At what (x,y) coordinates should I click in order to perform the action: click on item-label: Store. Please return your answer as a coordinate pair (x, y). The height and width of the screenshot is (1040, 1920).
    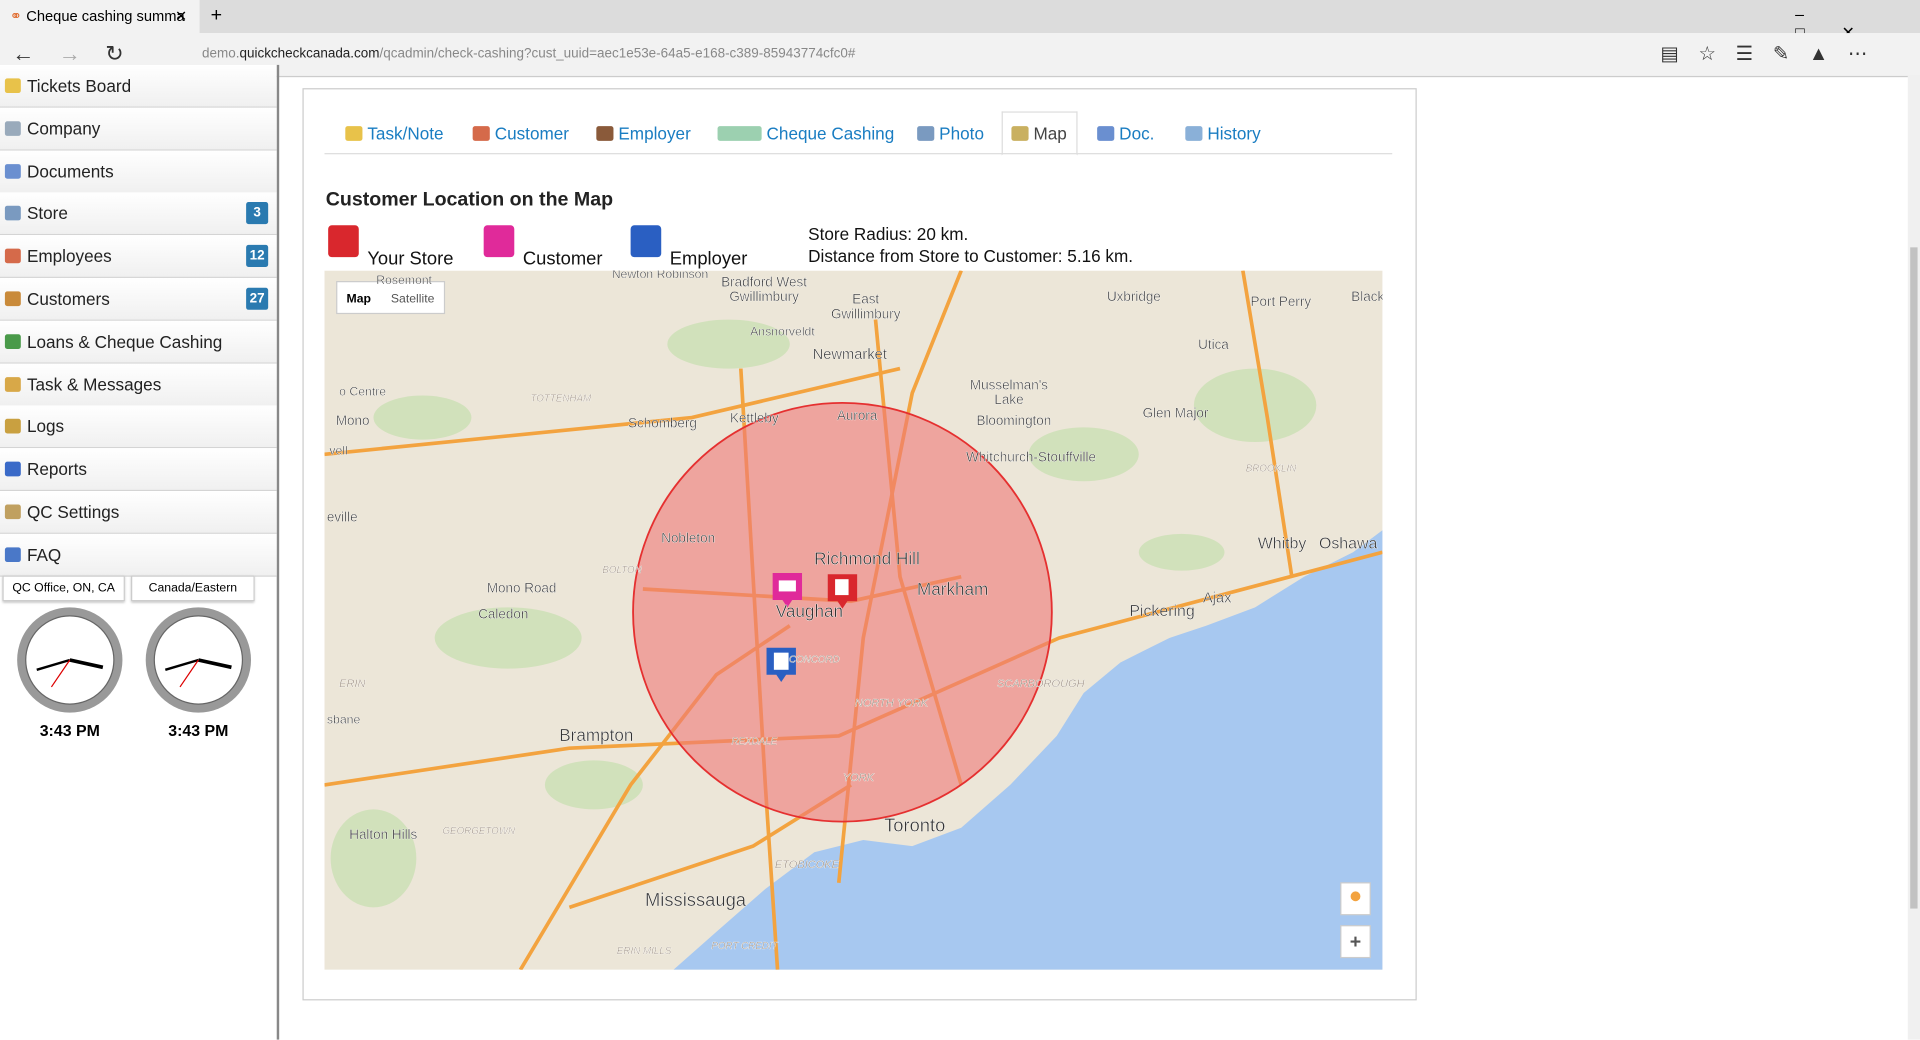
    Looking at the image, I should click on (47, 213).